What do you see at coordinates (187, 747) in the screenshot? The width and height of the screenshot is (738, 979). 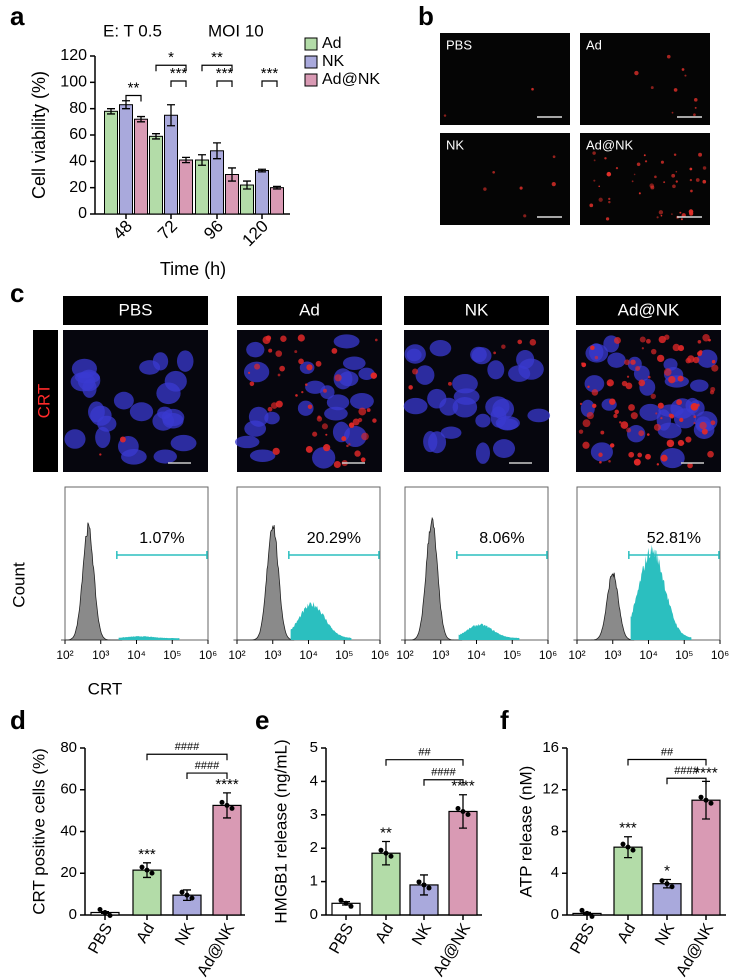 I see `significance-label: ####` at bounding box center [187, 747].